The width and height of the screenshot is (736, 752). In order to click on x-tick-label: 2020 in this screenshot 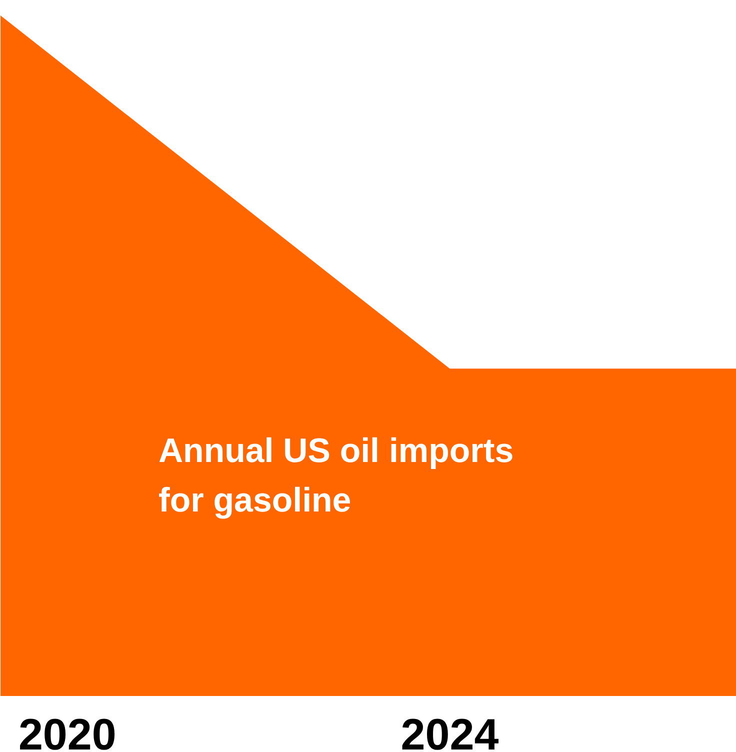, I will do `click(67, 731)`.